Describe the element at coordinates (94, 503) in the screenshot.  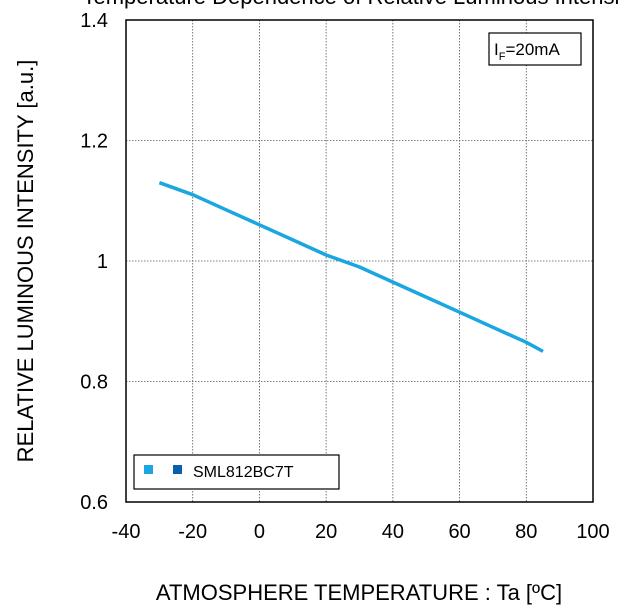
I see `y-tick-label: 0.6` at that location.